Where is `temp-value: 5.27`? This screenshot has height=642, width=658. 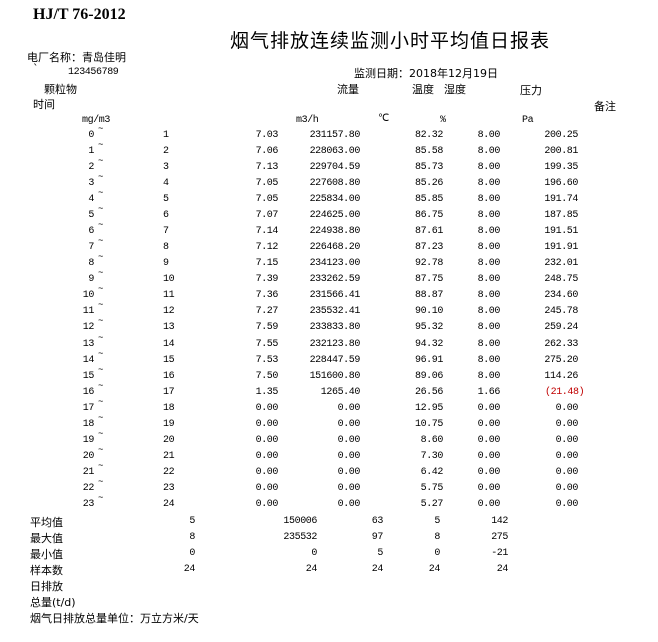 temp-value: 5.27 is located at coordinates (432, 504).